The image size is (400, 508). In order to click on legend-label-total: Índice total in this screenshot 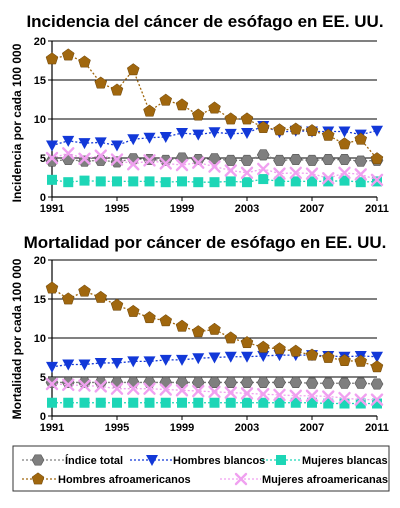, I will do `click(94, 460)`.